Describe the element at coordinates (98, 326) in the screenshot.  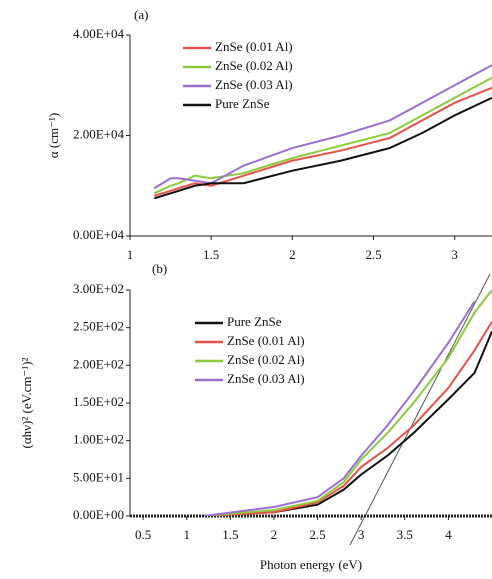
I see `y-tick-label: 2.50E+02` at that location.